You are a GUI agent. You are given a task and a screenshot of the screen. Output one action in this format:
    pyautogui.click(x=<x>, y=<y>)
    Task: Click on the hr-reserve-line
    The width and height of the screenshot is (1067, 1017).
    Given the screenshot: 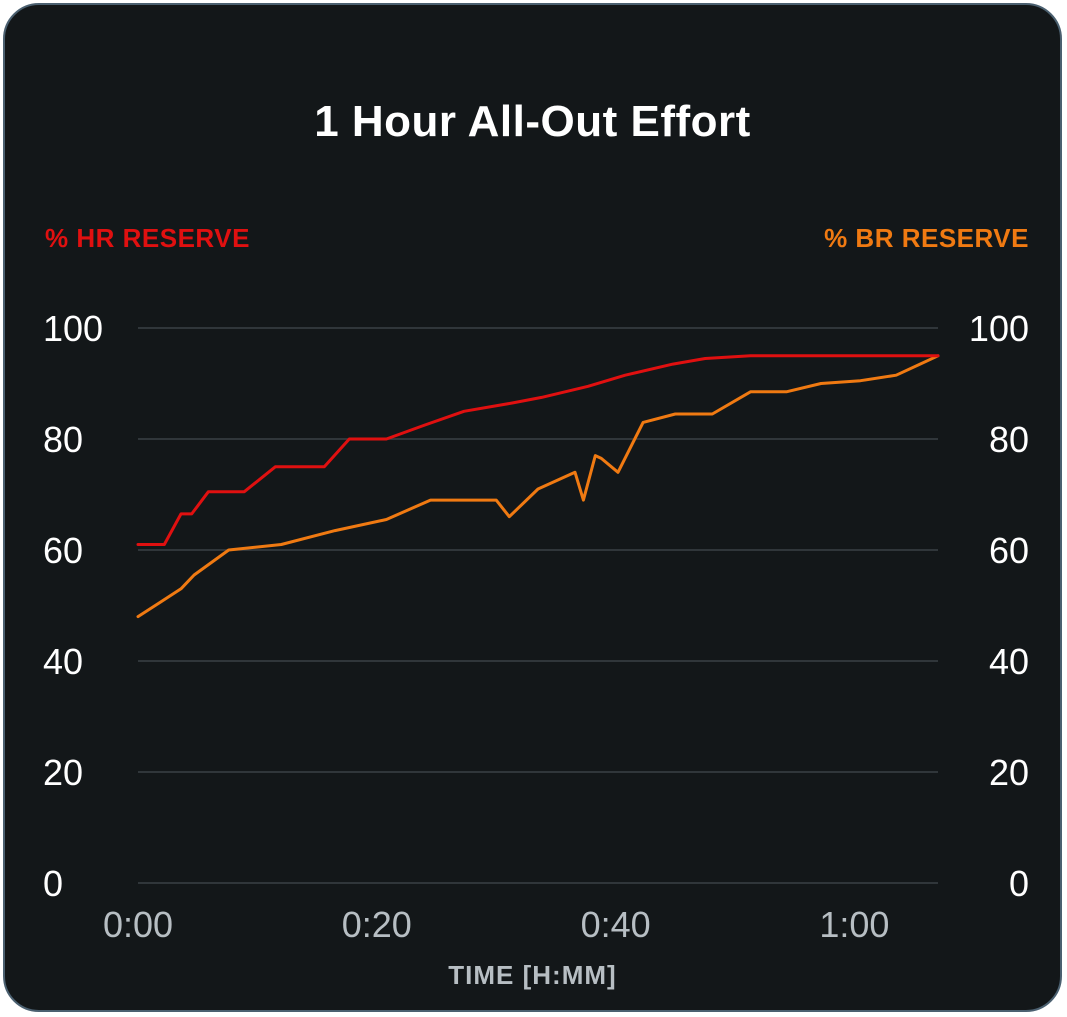 What is the action you would take?
    pyautogui.click(x=538, y=450)
    